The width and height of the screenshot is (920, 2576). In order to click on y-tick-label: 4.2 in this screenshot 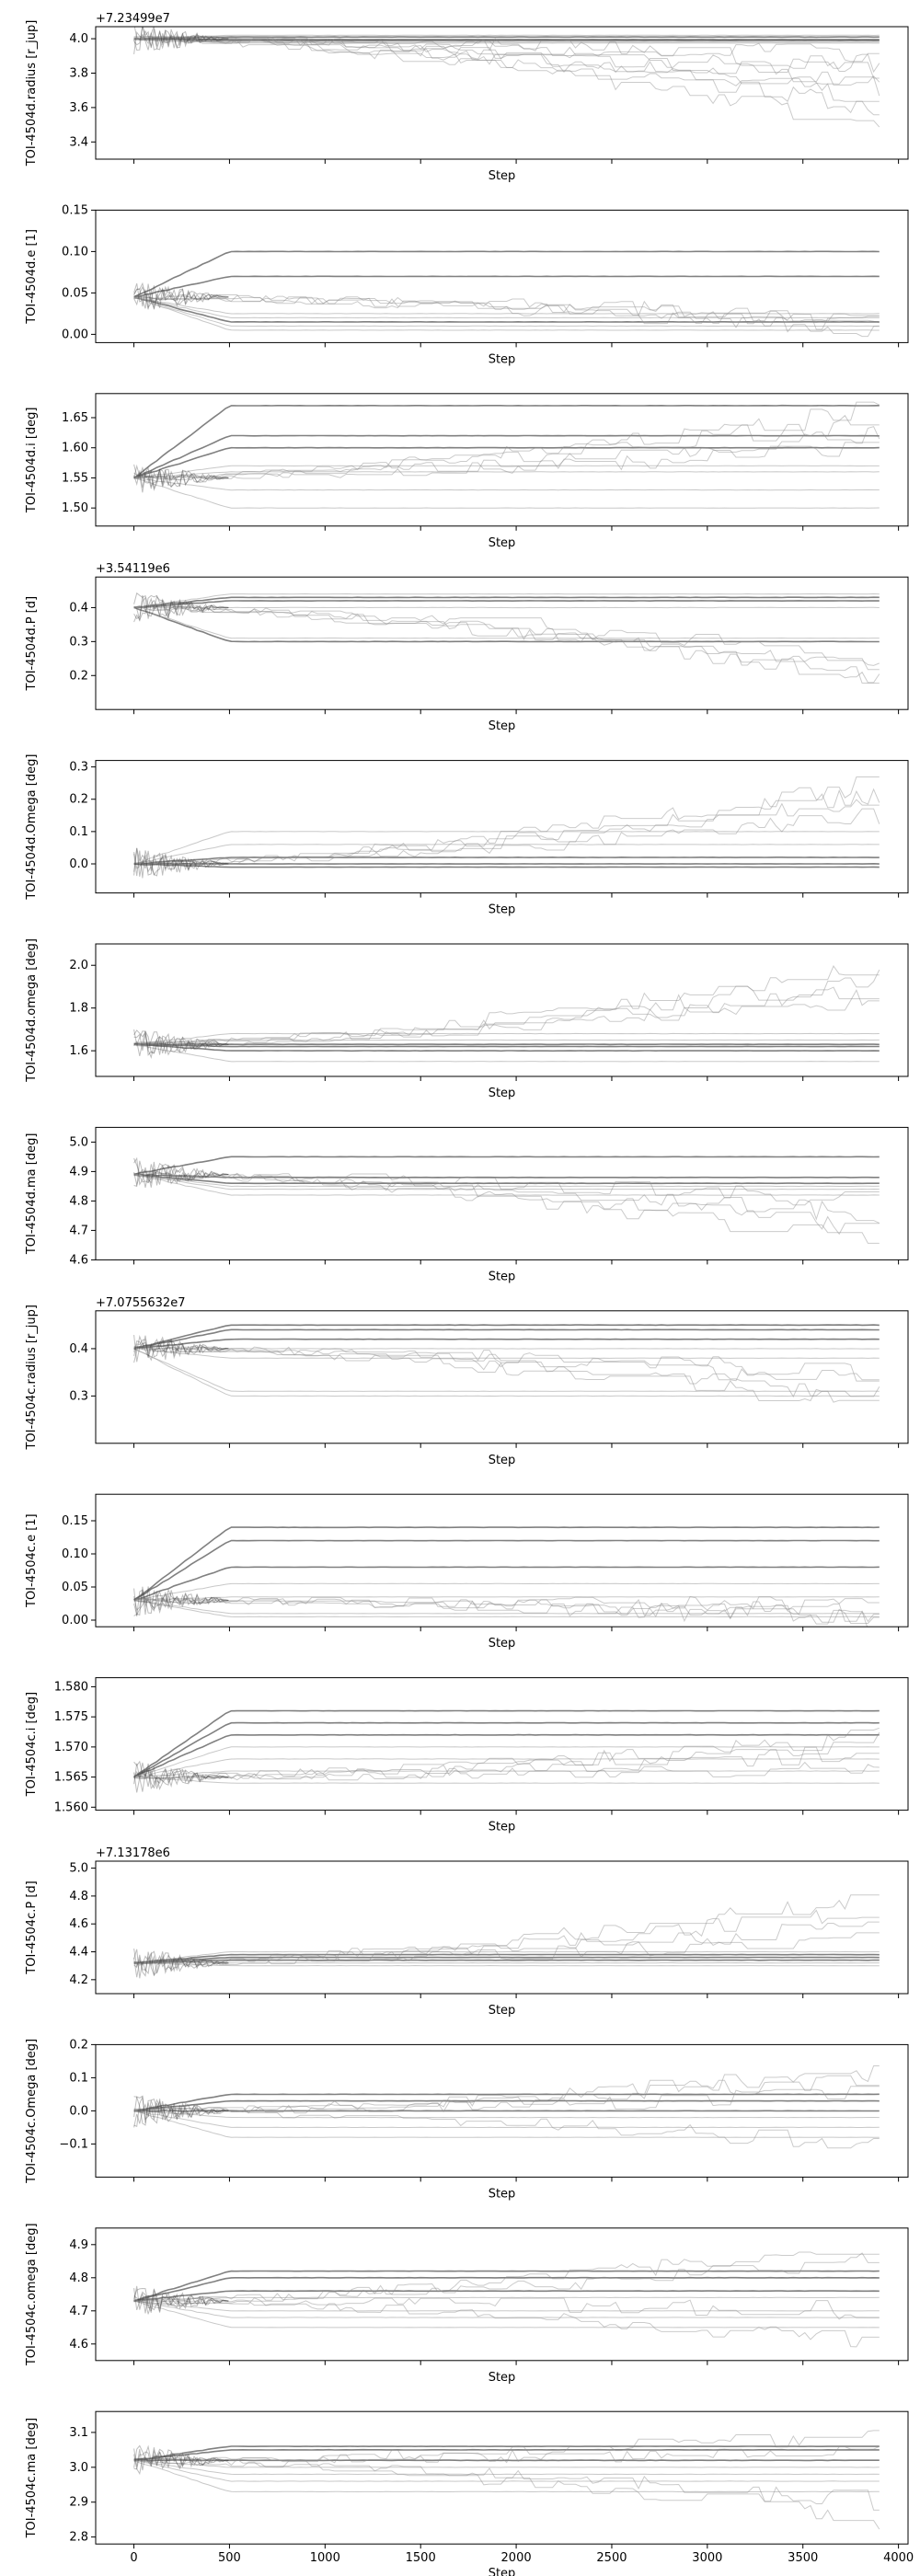, I will do `click(78, 1980)`.